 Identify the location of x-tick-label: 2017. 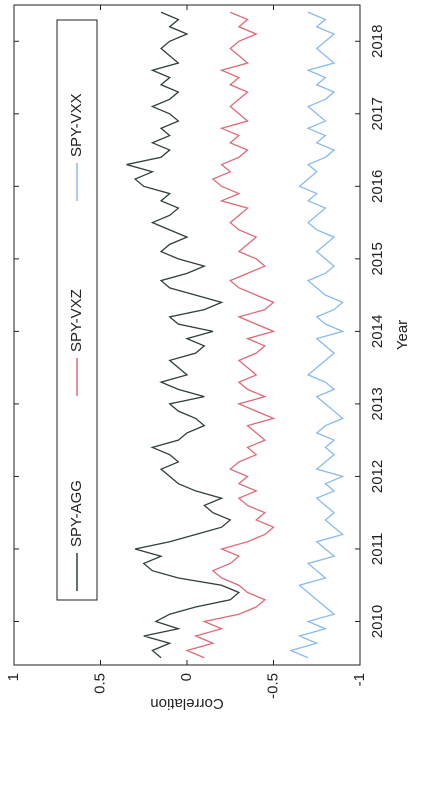
(377, 113).